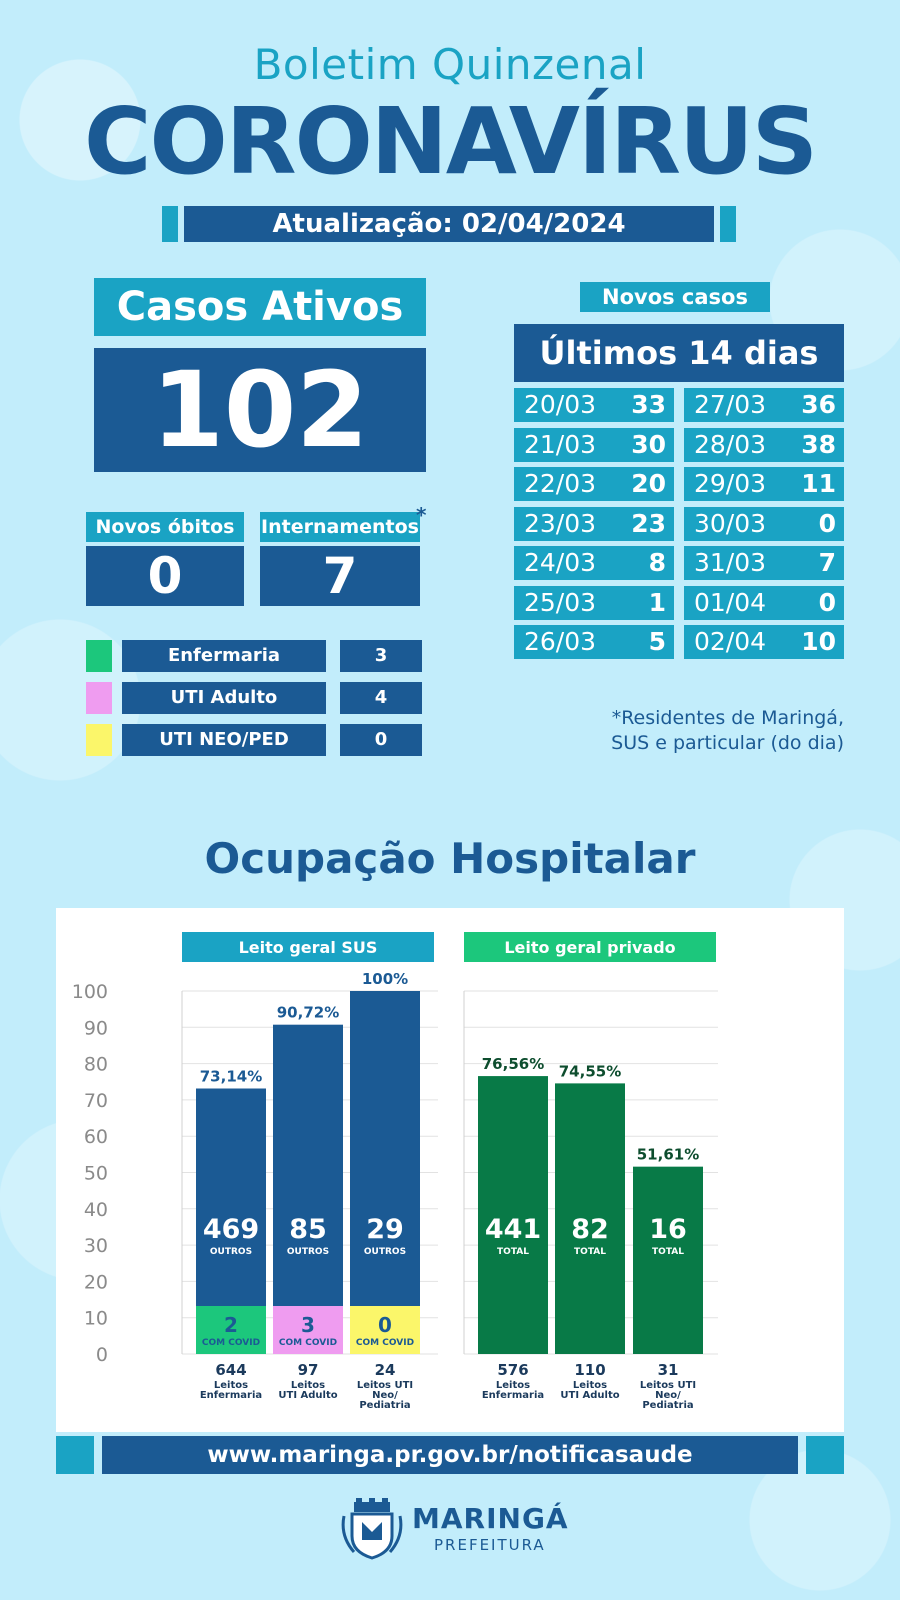 This screenshot has height=1600, width=900. Describe the element at coordinates (730, 404) in the screenshot. I see `new-cases-date: 27/03` at that location.